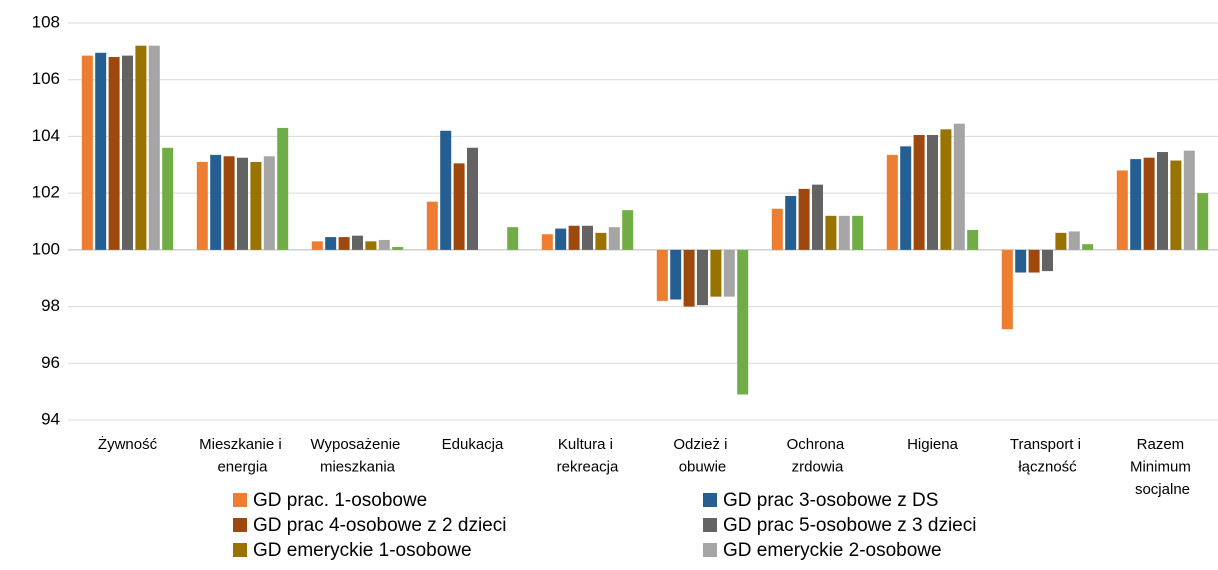  Describe the element at coordinates (357, 456) in the screenshot. I see `x-tick-label: Wyposażenie mieszkania` at that location.